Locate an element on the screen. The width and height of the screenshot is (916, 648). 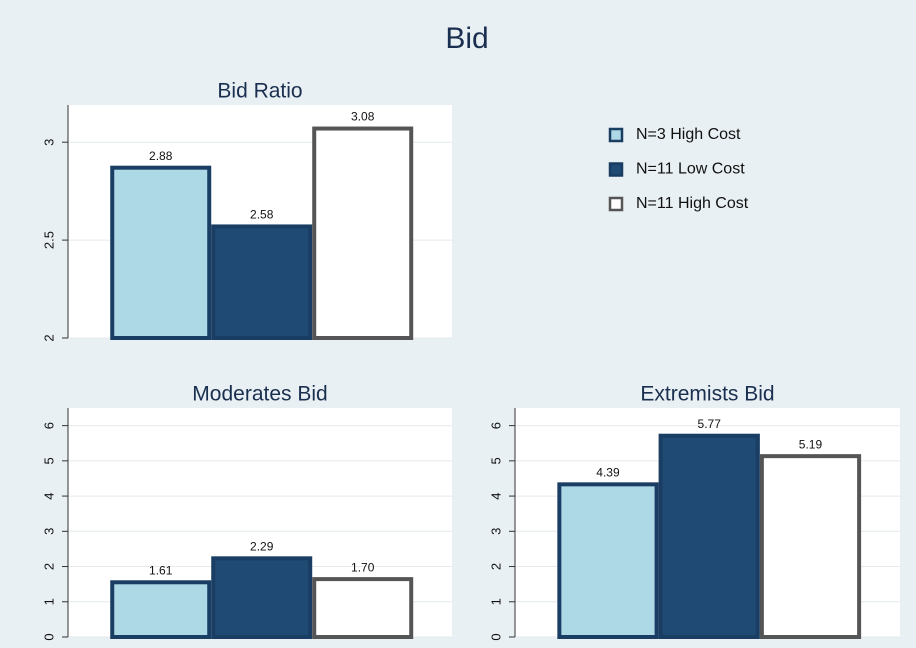
chart-title: Extremists Bid is located at coordinates (707, 394).